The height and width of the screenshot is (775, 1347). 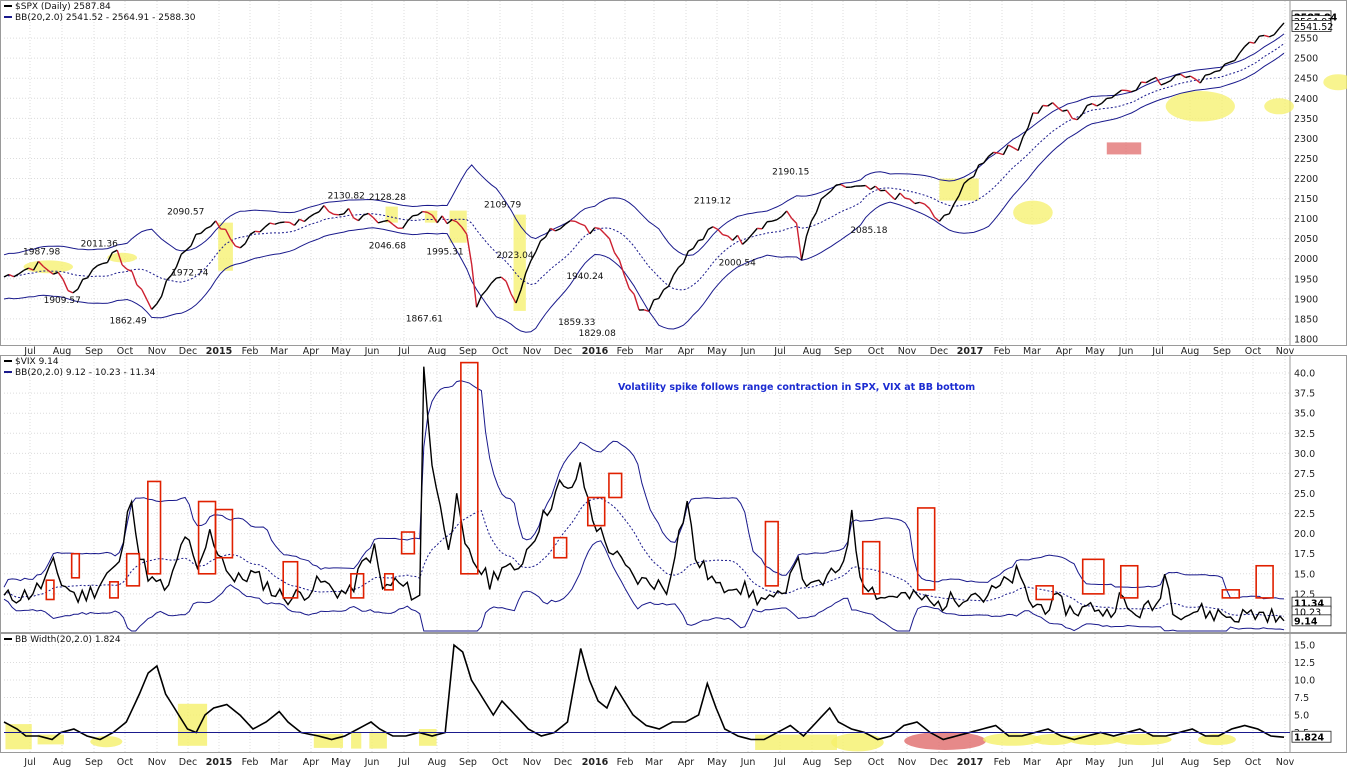 What do you see at coordinates (1304, 474) in the screenshot?
I see `y-tick-label: 27.5` at bounding box center [1304, 474].